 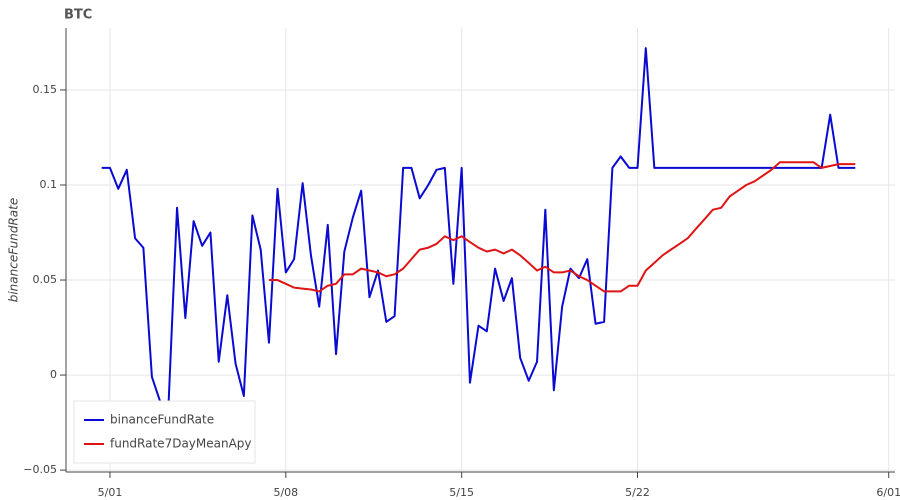 What do you see at coordinates (53, 374) in the screenshot?
I see `y-tick-label: 0` at bounding box center [53, 374].